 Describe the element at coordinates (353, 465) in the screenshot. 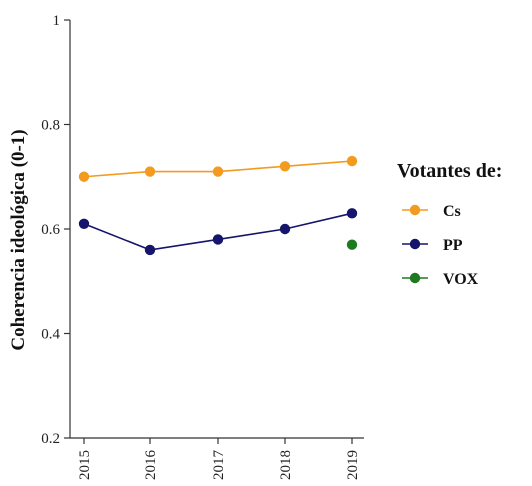

I see `x-tick-label: 2019` at that location.